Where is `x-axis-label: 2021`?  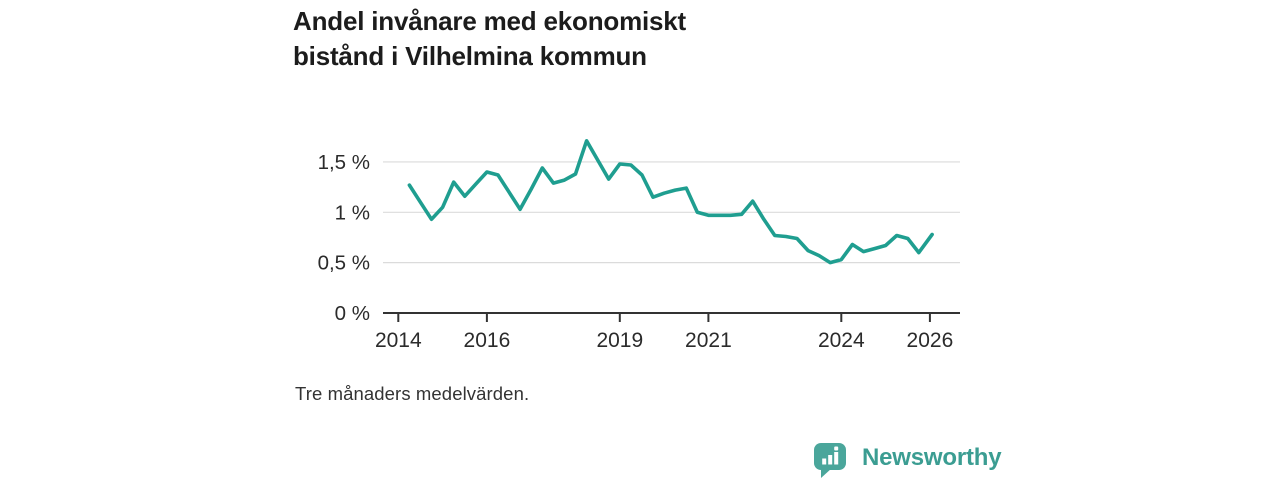
x-axis-label: 2021 is located at coordinates (708, 340).